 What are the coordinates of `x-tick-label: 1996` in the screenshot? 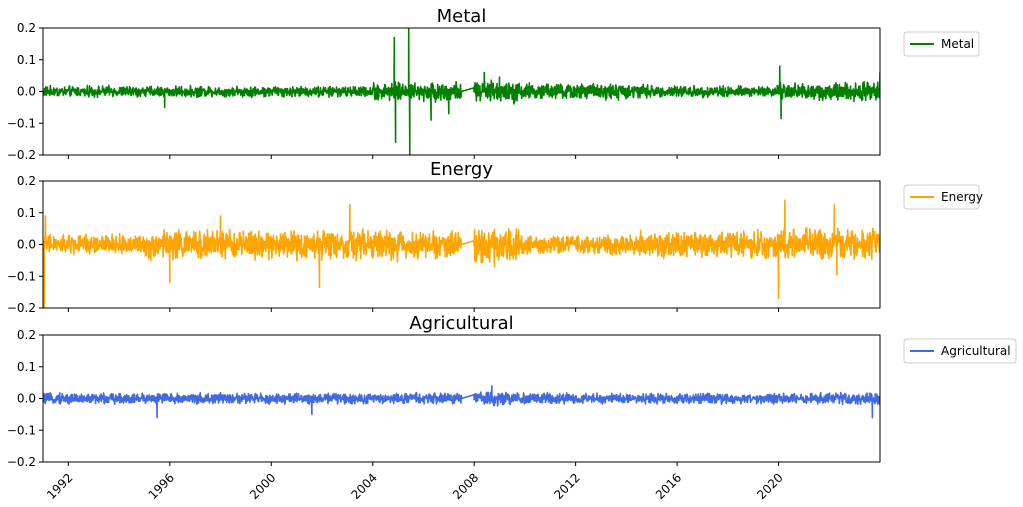 It's located at (161, 486).